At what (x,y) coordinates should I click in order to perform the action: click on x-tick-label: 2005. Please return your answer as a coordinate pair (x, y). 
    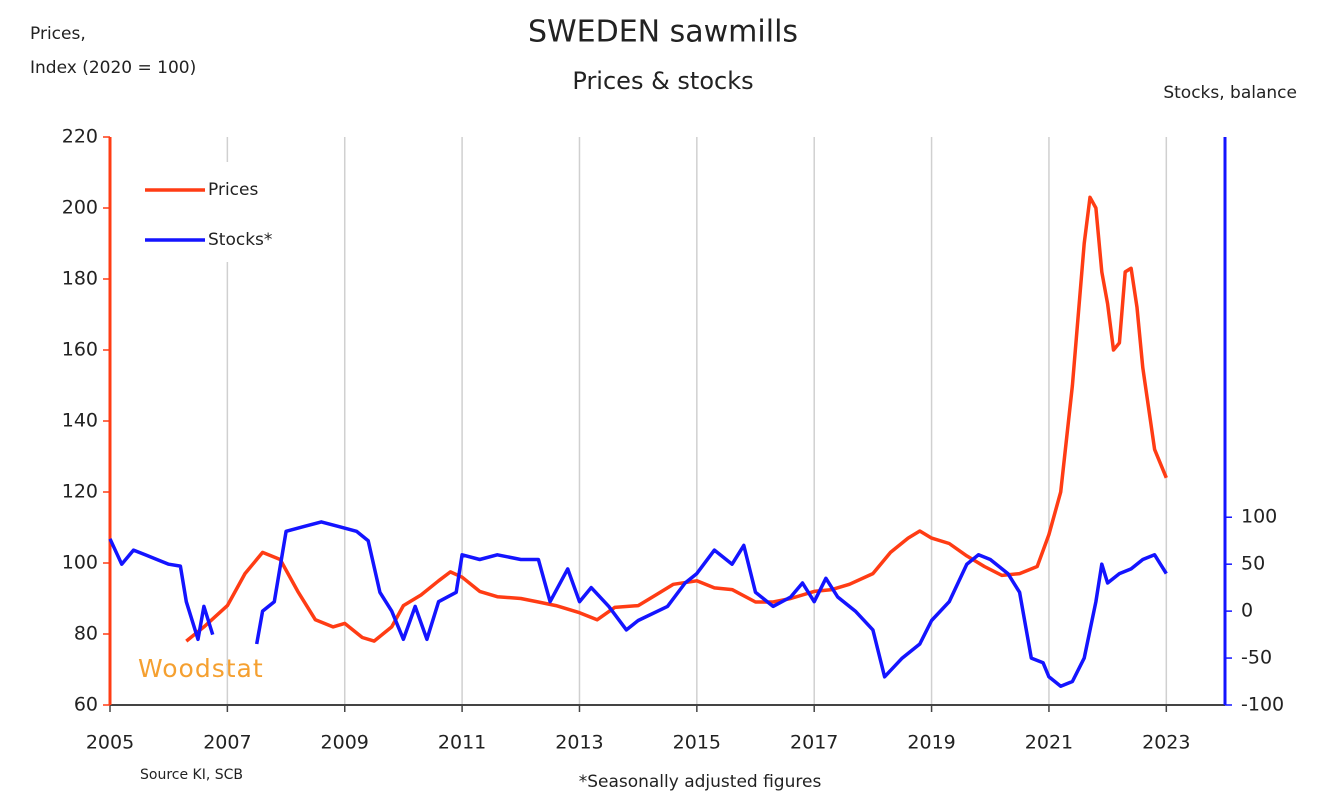
    Looking at the image, I should click on (110, 743).